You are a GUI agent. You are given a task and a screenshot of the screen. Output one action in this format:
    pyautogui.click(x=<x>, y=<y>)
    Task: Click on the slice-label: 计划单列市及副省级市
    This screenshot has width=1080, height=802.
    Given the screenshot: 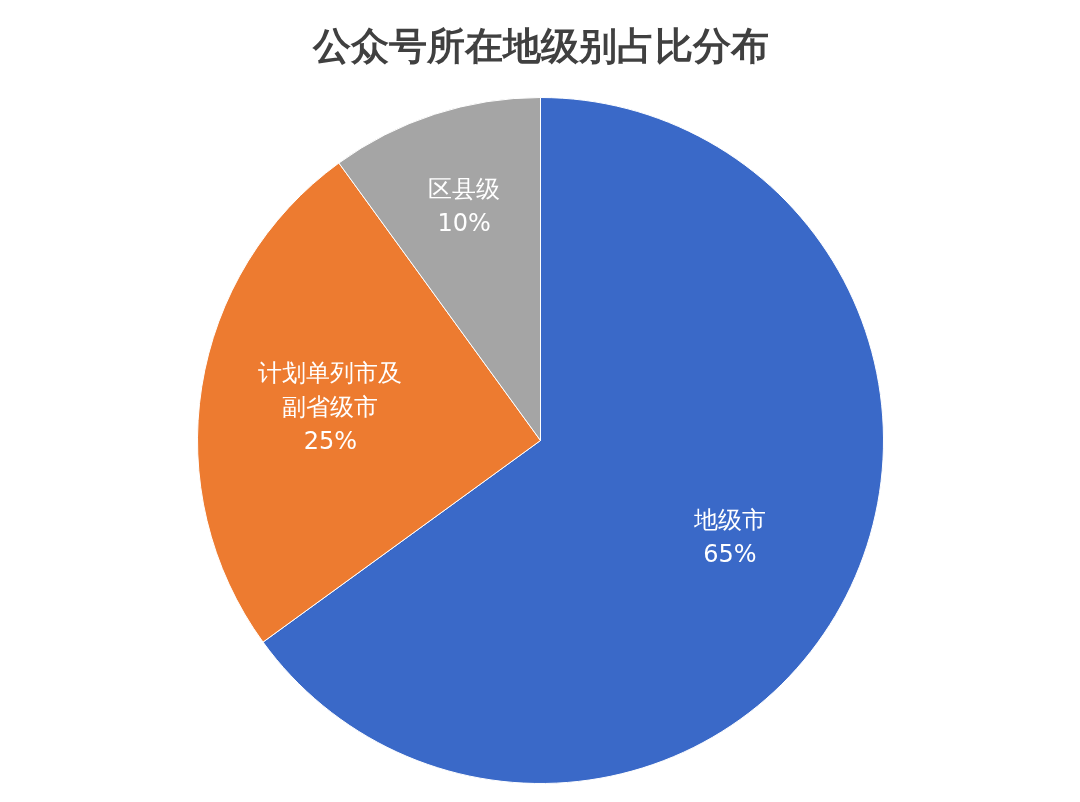 What is the action you would take?
    pyautogui.click(x=330, y=390)
    